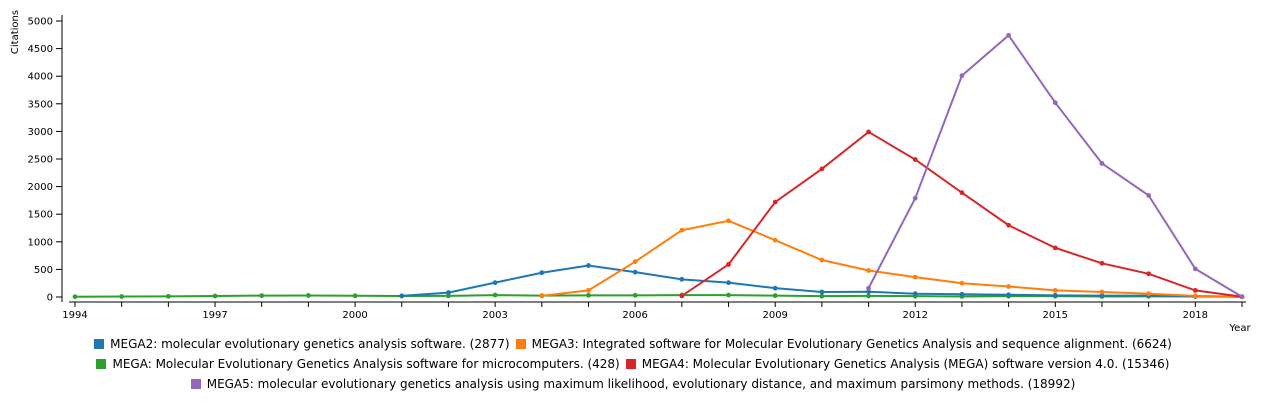 The height and width of the screenshot is (412, 1266). I want to click on y-tick-label: 2000, so click(40, 187).